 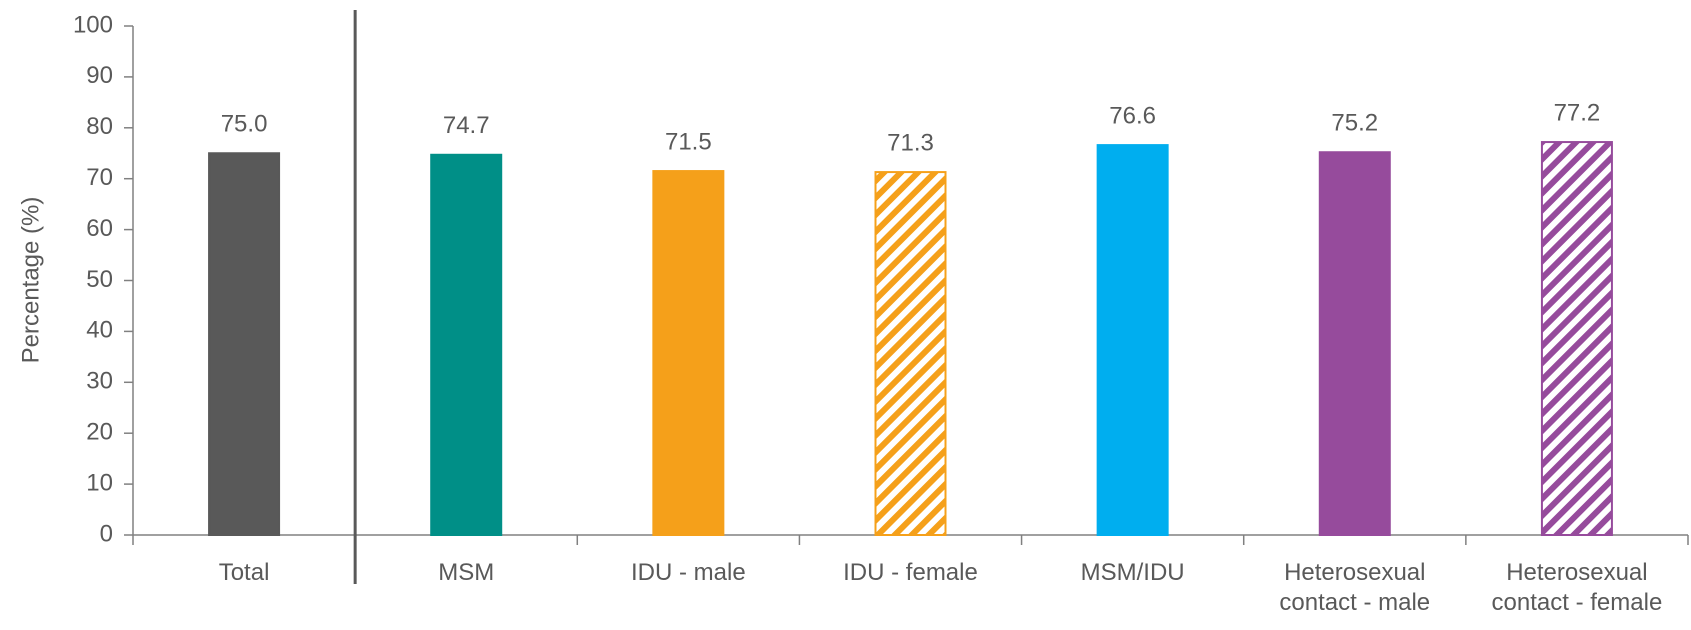 I want to click on data-label: 77.2, so click(x=1577, y=112).